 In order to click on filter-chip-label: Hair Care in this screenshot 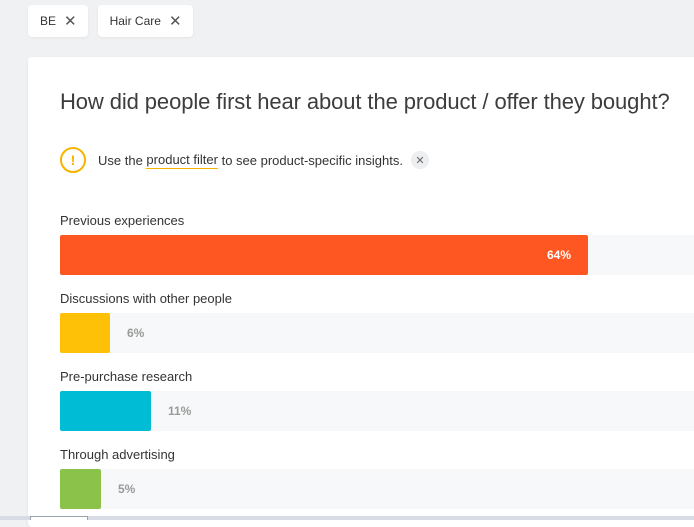, I will do `click(135, 21)`.